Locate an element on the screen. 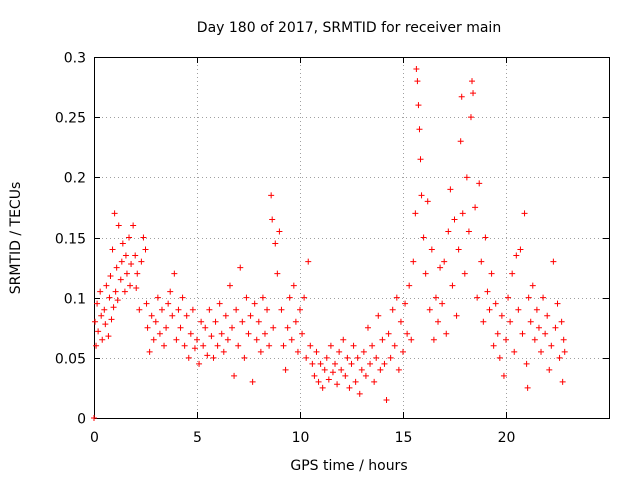  y-tick-label: 0 is located at coordinates (81, 420).